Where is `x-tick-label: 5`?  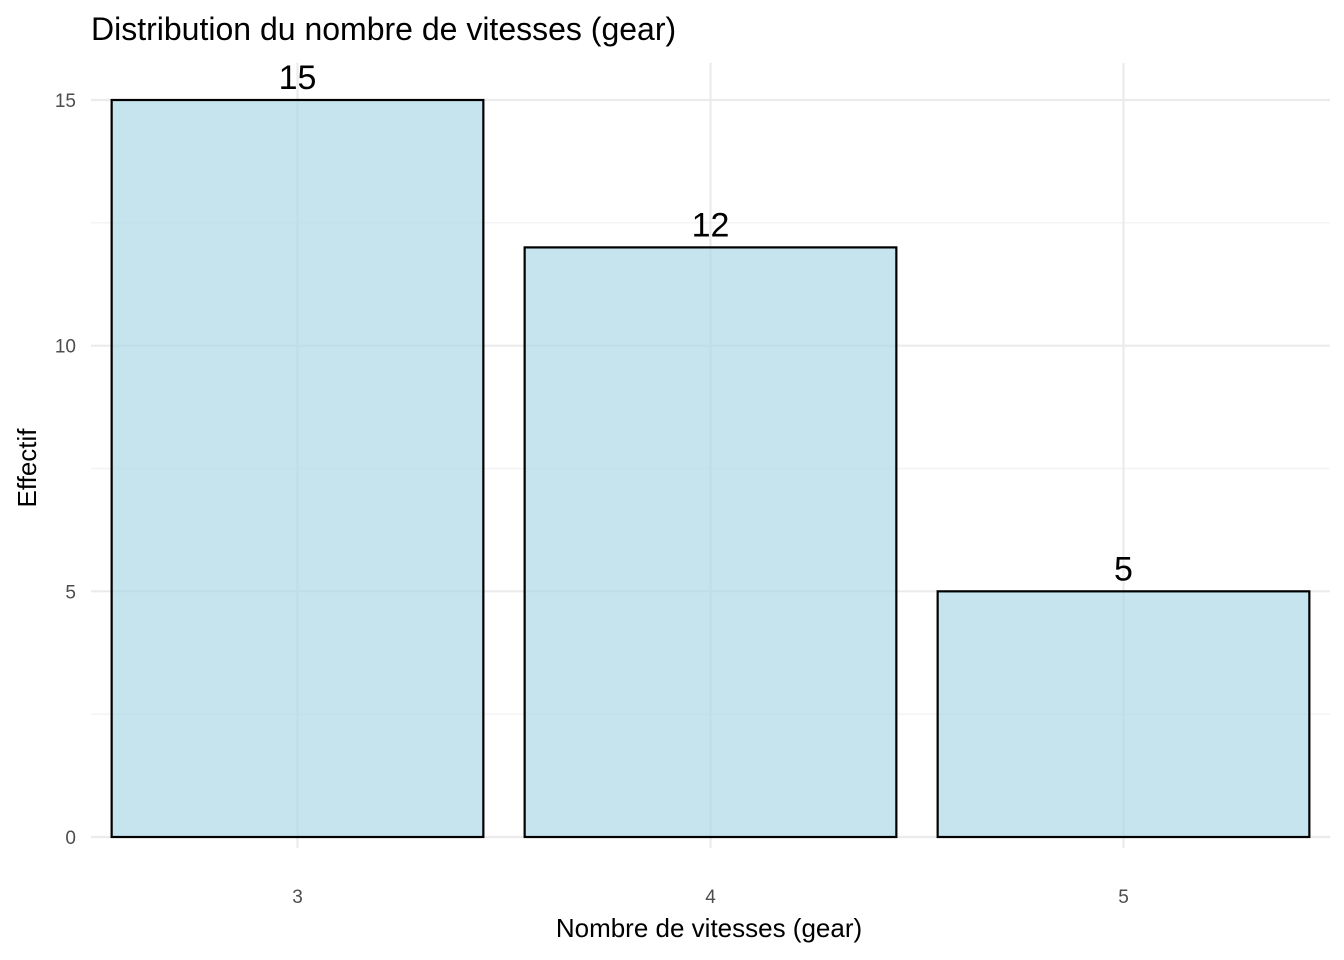 x-tick-label: 5 is located at coordinates (1123, 897).